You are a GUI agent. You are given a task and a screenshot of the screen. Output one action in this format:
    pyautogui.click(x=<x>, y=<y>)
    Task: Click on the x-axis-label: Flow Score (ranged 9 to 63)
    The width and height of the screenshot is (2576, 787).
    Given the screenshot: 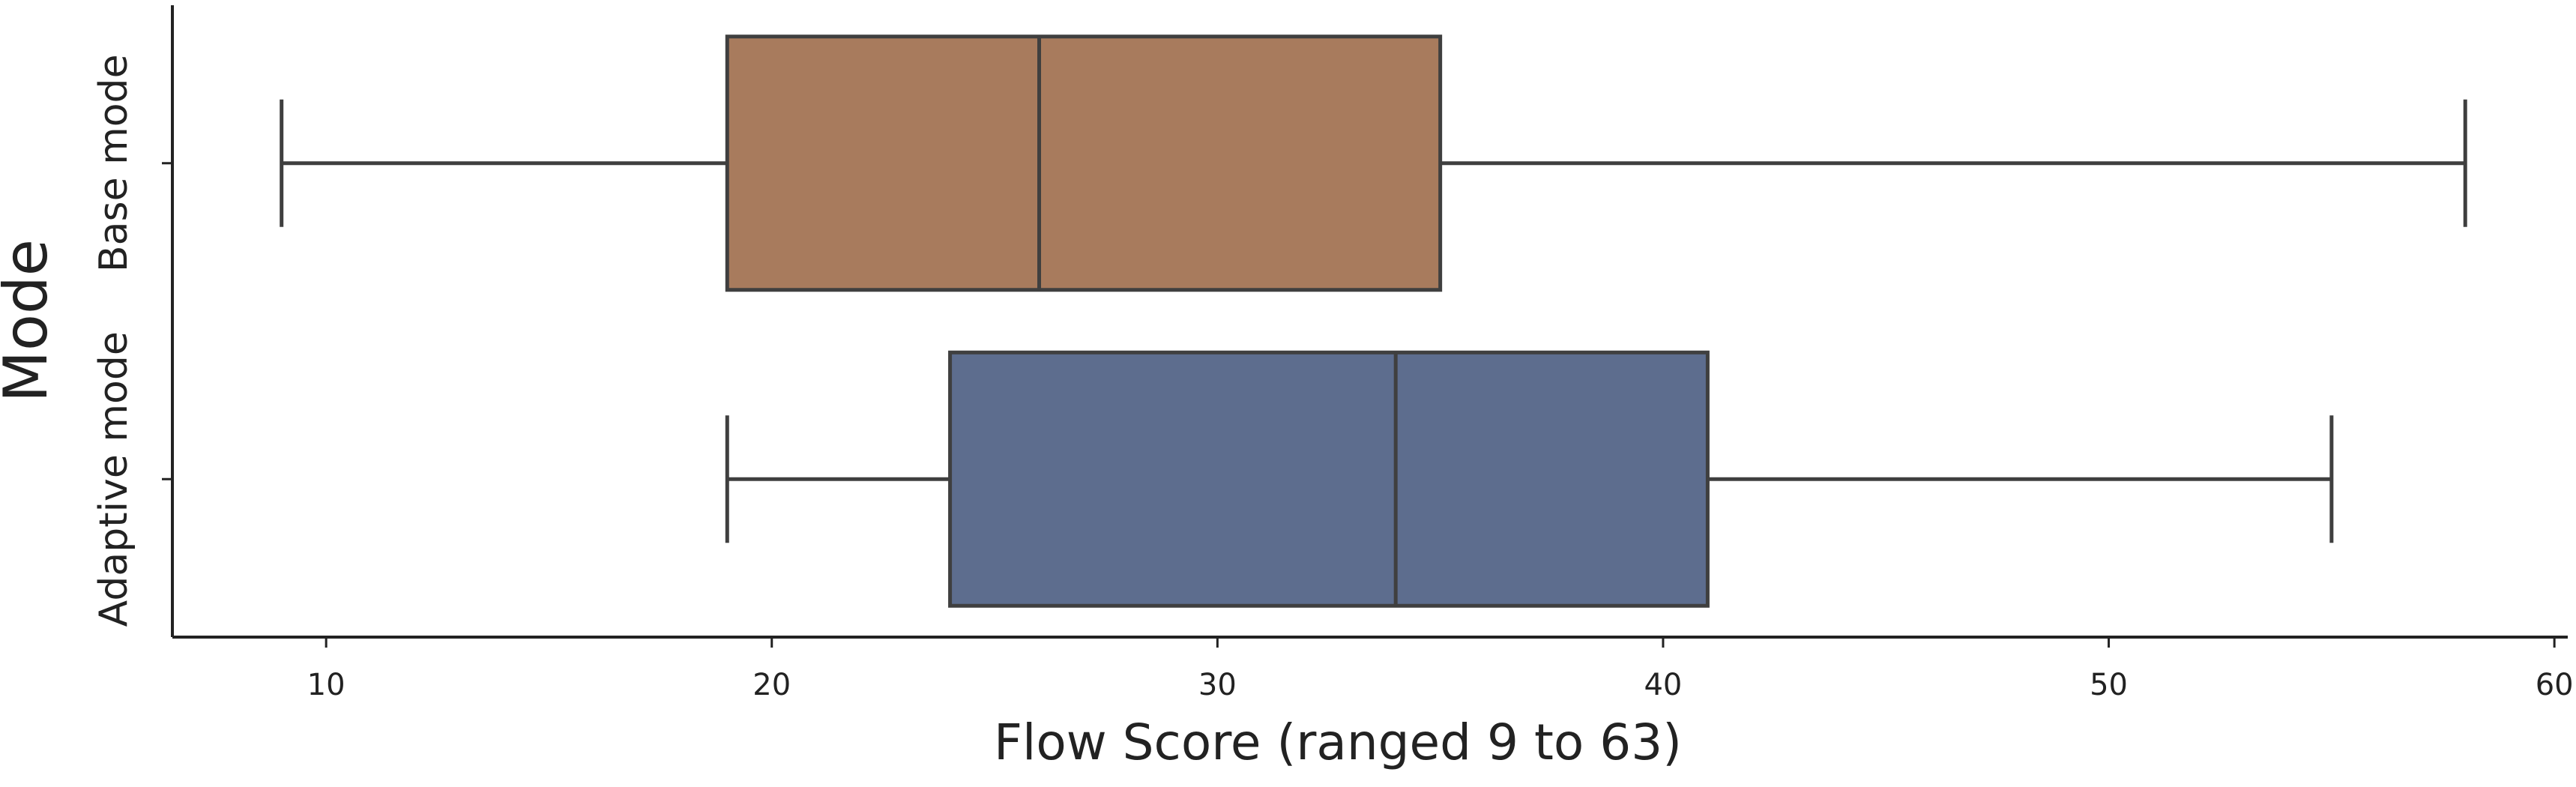 What is the action you would take?
    pyautogui.click(x=1338, y=742)
    